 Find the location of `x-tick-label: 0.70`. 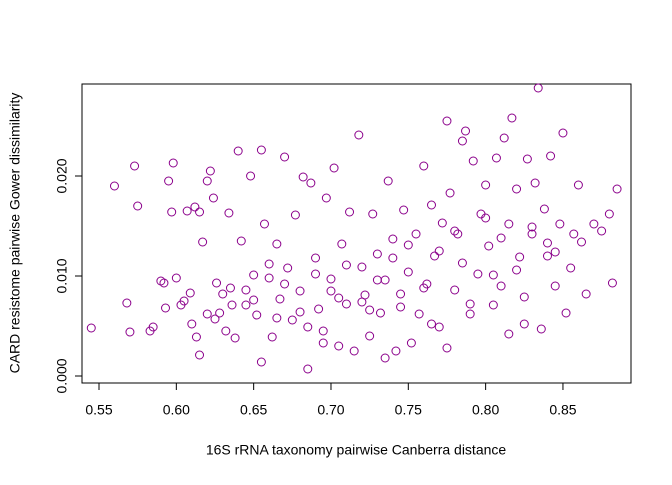

x-tick-label: 0.70 is located at coordinates (330, 410).